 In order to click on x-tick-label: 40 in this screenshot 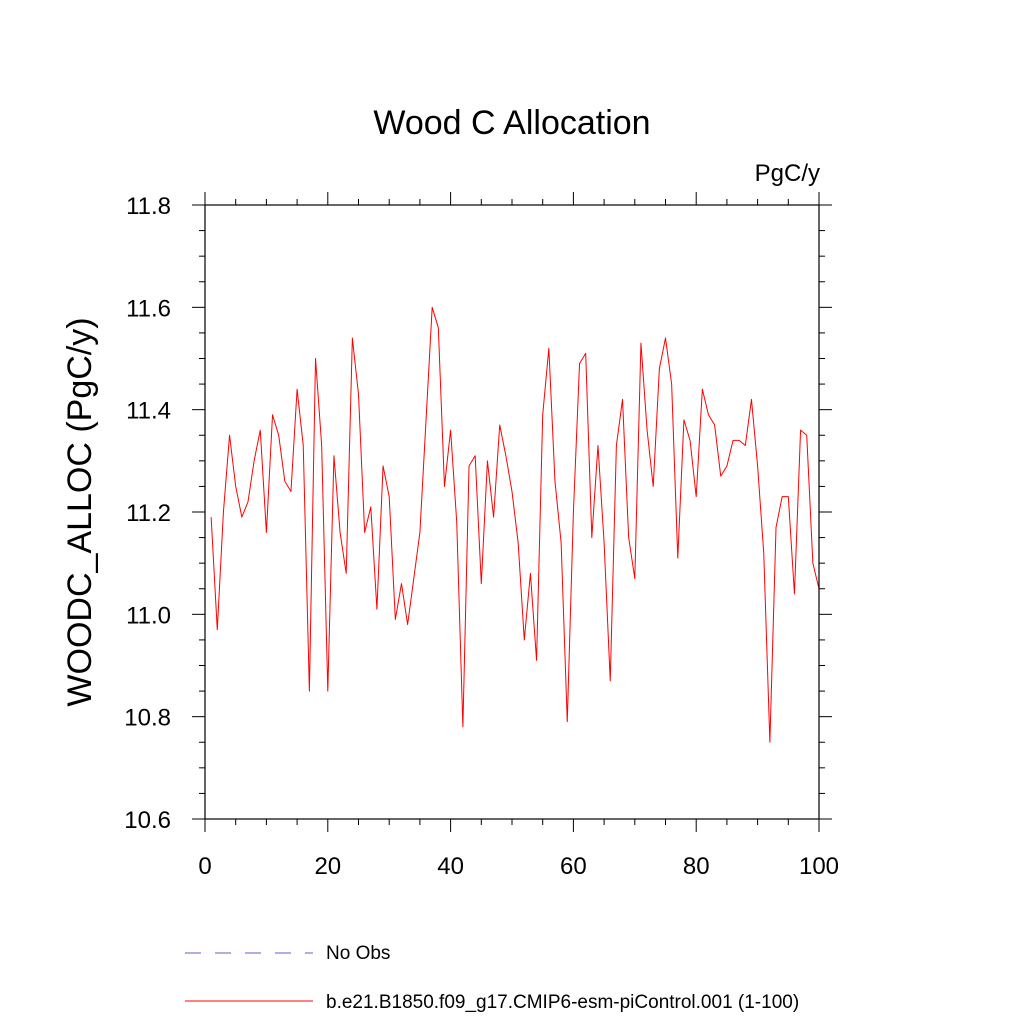, I will do `click(450, 866)`.